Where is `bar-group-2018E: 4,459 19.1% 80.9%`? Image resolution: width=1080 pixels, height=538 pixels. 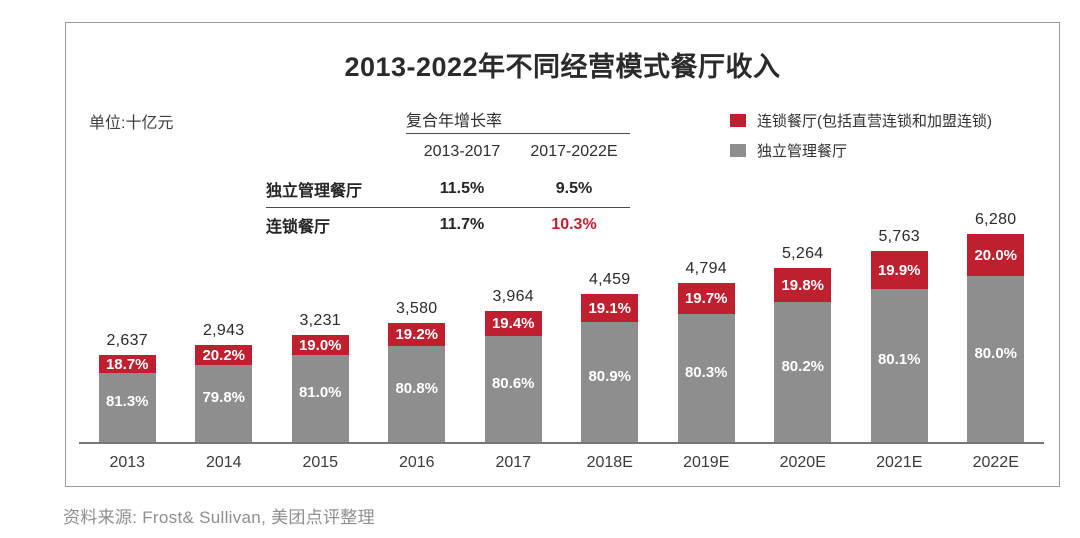 bar-group-2018E: 4,459 19.1% 80.9% is located at coordinates (610, 298).